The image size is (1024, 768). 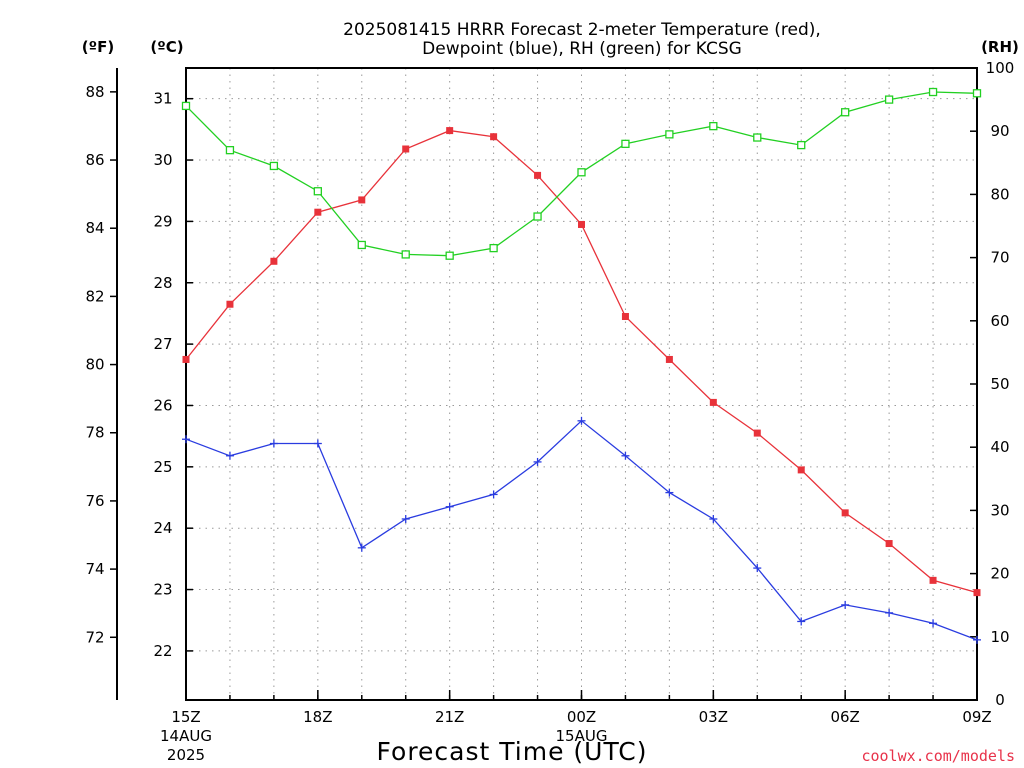 I want to click on f-tick-label: 82, so click(x=94, y=296).